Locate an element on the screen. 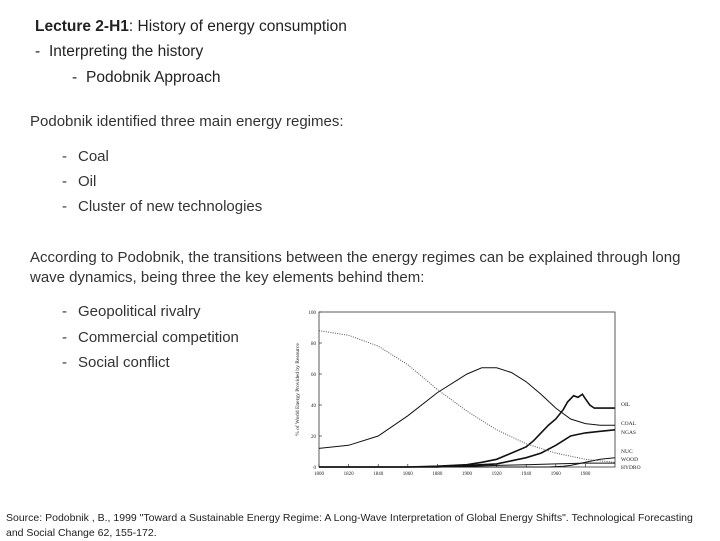 The width and height of the screenshot is (720, 541). y-tick-label: 60 is located at coordinates (314, 375).